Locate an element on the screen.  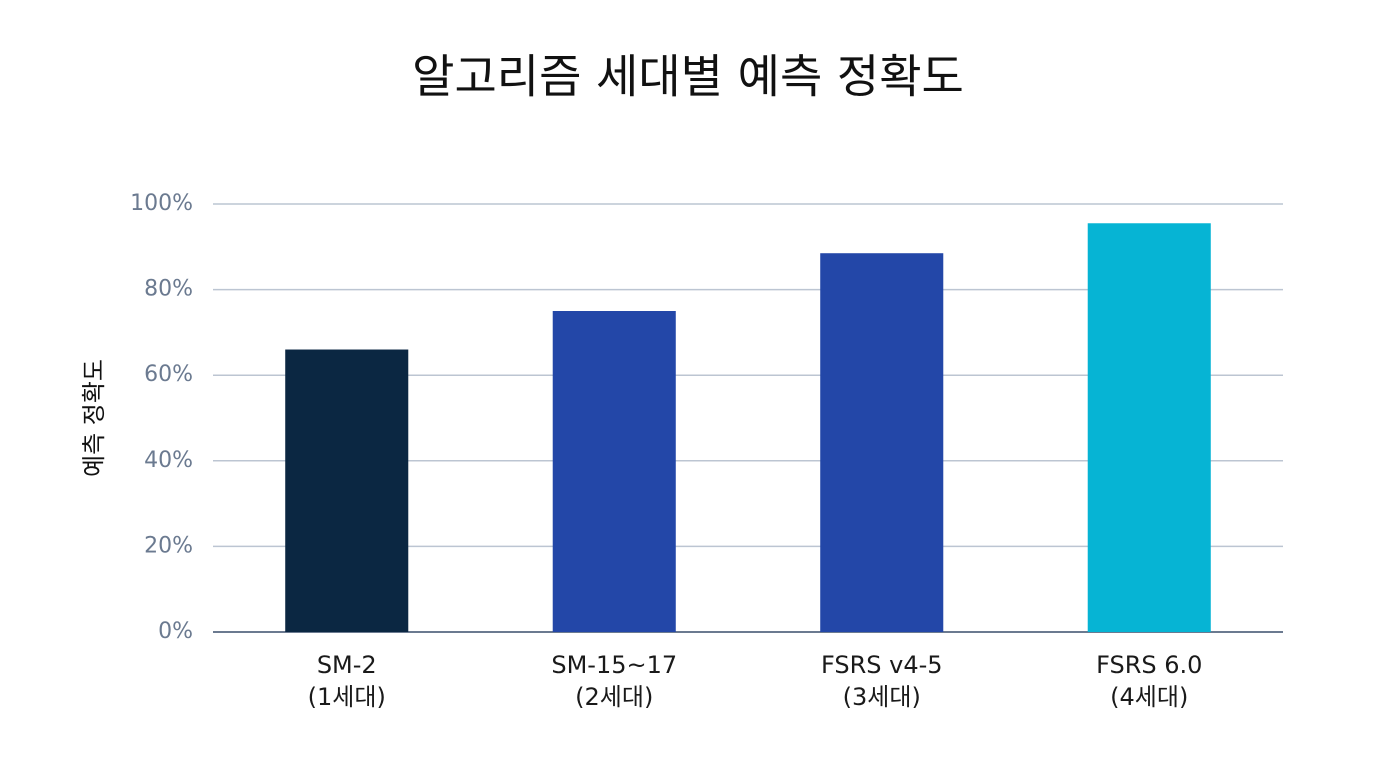
x-tick-label: SM-2 is located at coordinates (347, 665).